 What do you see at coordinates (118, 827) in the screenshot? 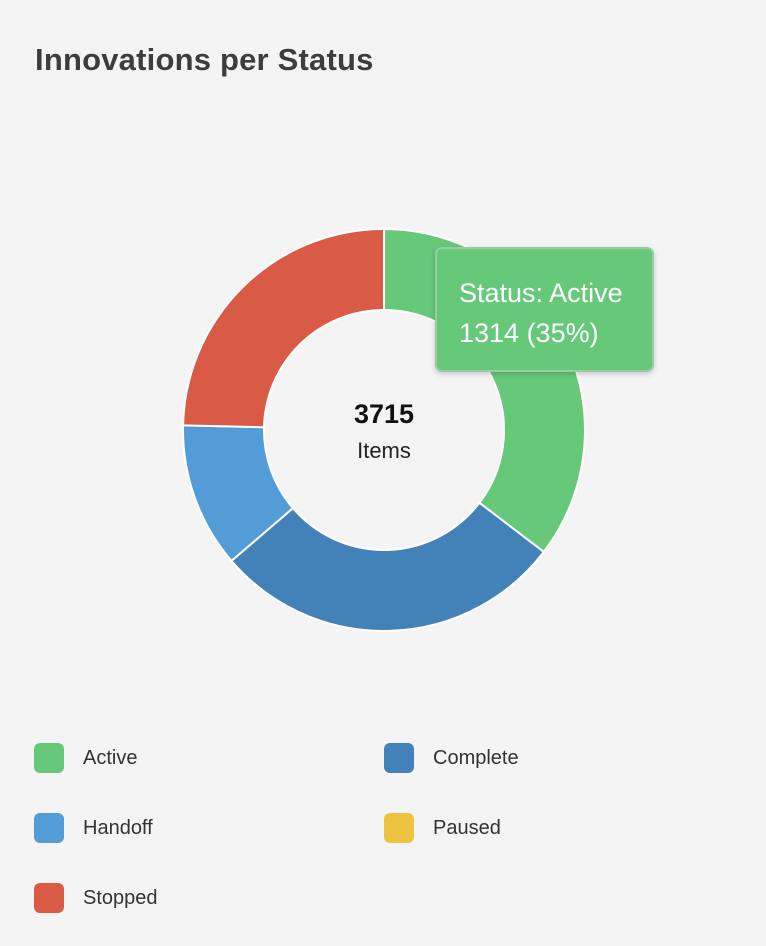
I see `legend-label-handoff: Handoff` at bounding box center [118, 827].